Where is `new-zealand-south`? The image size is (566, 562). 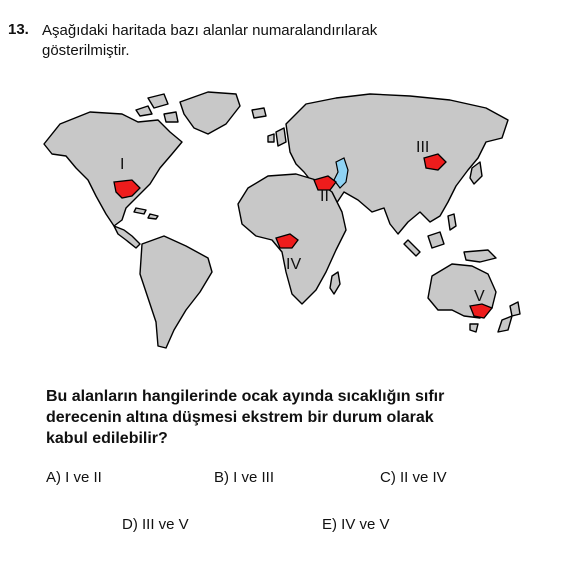 new-zealand-south is located at coordinates (505, 324).